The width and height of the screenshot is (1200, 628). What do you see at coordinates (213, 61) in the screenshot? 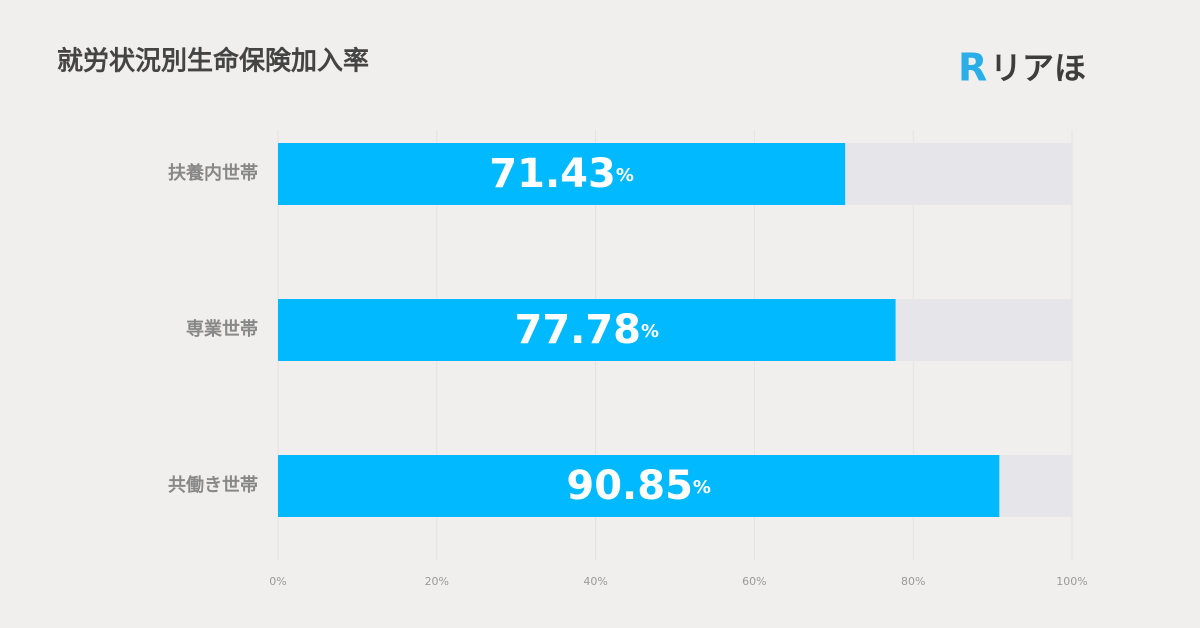
I see `chart-title: 就労状況別生命保険加入率` at bounding box center [213, 61].